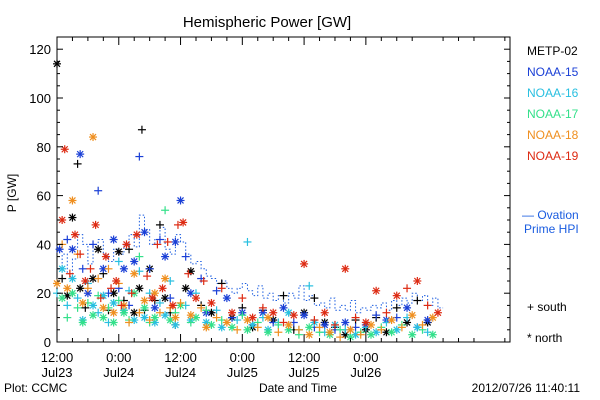 The image size is (600, 400). I want to click on timestamp: 2012/07/26 11:40:11, so click(526, 388).